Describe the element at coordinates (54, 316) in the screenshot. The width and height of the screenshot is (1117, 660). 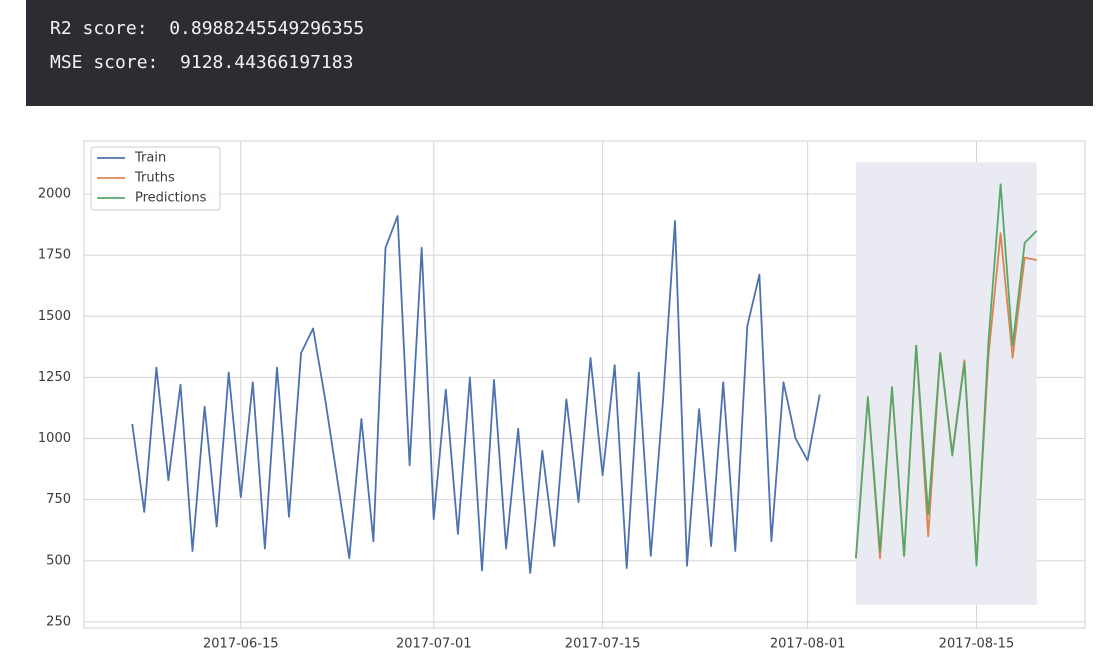
I see `y-tick-label: 1500` at that location.